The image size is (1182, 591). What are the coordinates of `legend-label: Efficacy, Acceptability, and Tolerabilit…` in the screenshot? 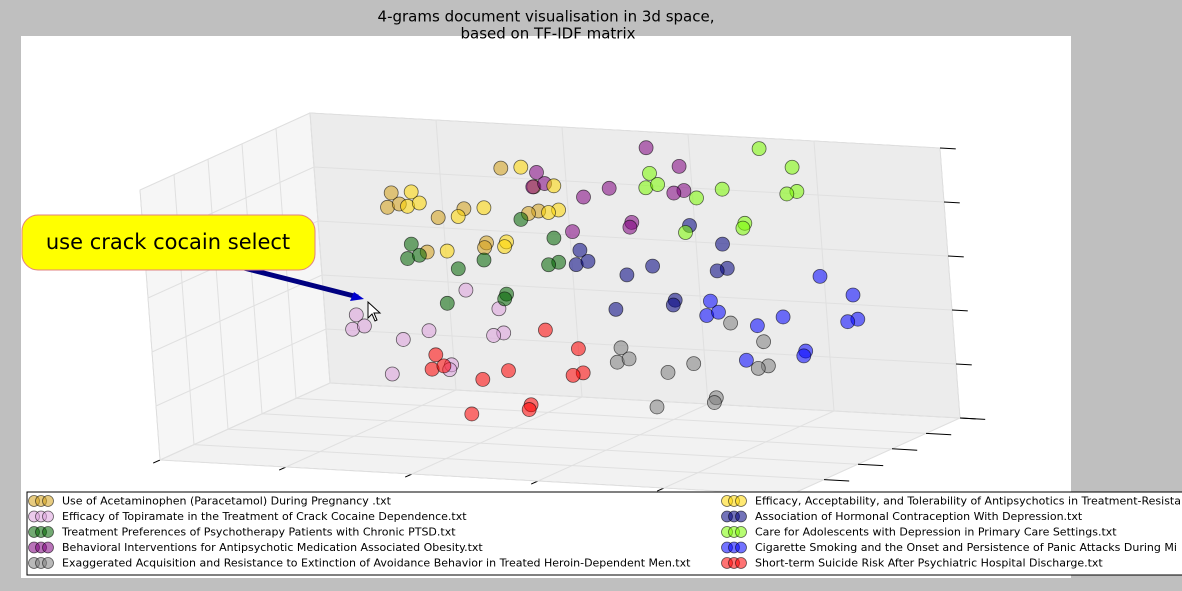 It's located at (968, 501).